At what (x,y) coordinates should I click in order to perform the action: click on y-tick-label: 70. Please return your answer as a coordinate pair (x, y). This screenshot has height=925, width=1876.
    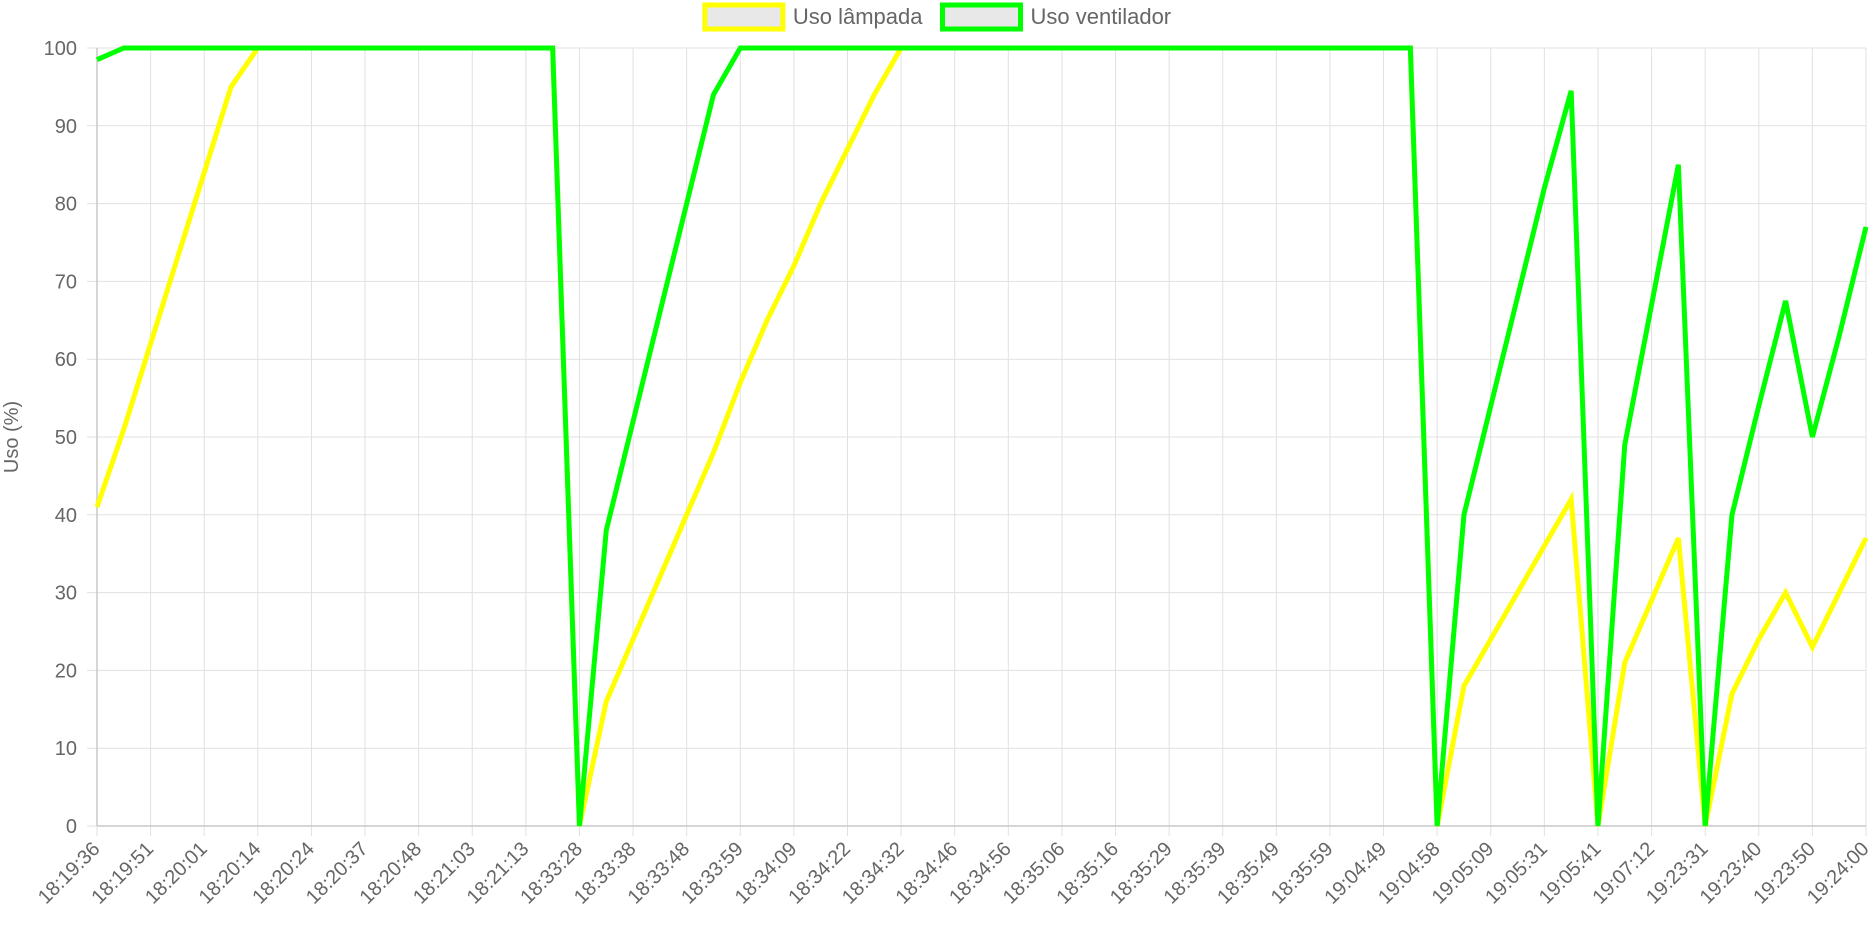
    Looking at the image, I should click on (66, 282).